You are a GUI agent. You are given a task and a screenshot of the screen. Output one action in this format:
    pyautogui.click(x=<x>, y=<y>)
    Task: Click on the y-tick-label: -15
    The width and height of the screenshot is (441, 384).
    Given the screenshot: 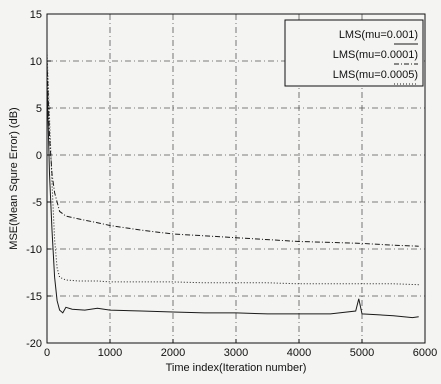 What is the action you would take?
    pyautogui.click(x=34, y=297)
    